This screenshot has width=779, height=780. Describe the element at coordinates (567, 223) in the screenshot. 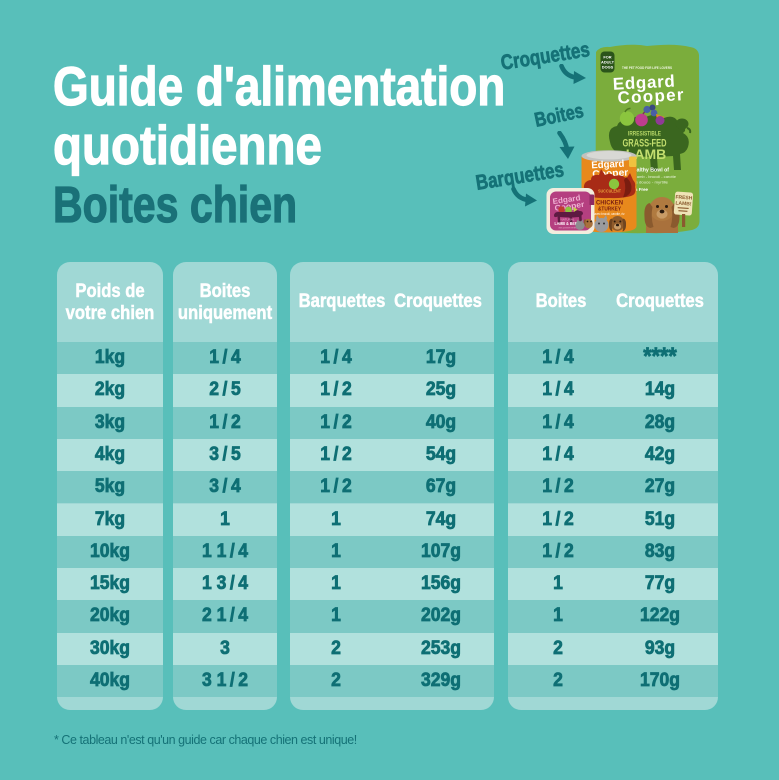

I see `svg-text: LAMB & BEEF` at that location.